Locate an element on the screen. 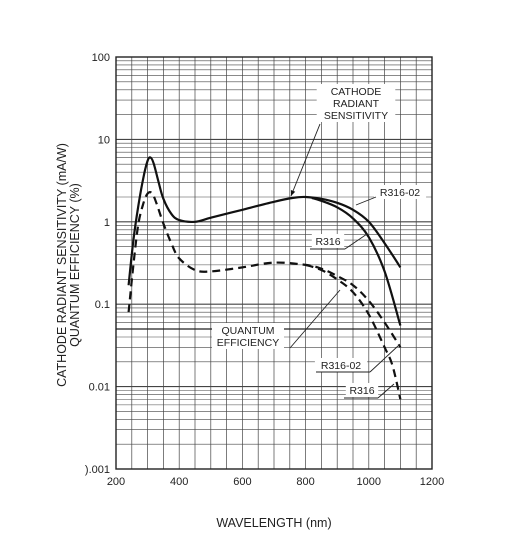 The height and width of the screenshot is (542, 516). r316-sensitivity-leader is located at coordinates (356, 241).